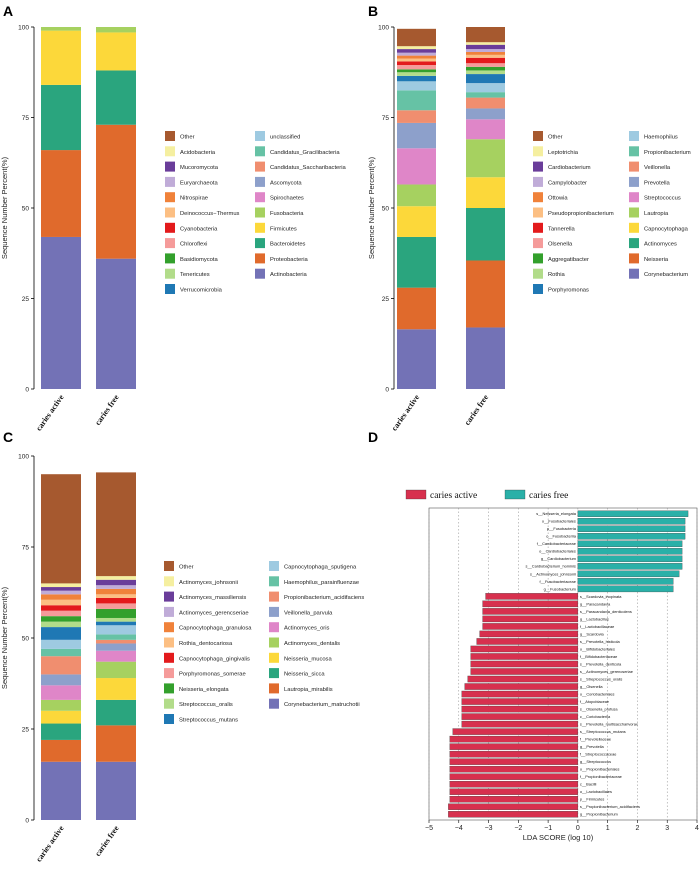  Describe the element at coordinates (289, 275) in the screenshot. I see `legend-label: Actinobacteria` at that location.